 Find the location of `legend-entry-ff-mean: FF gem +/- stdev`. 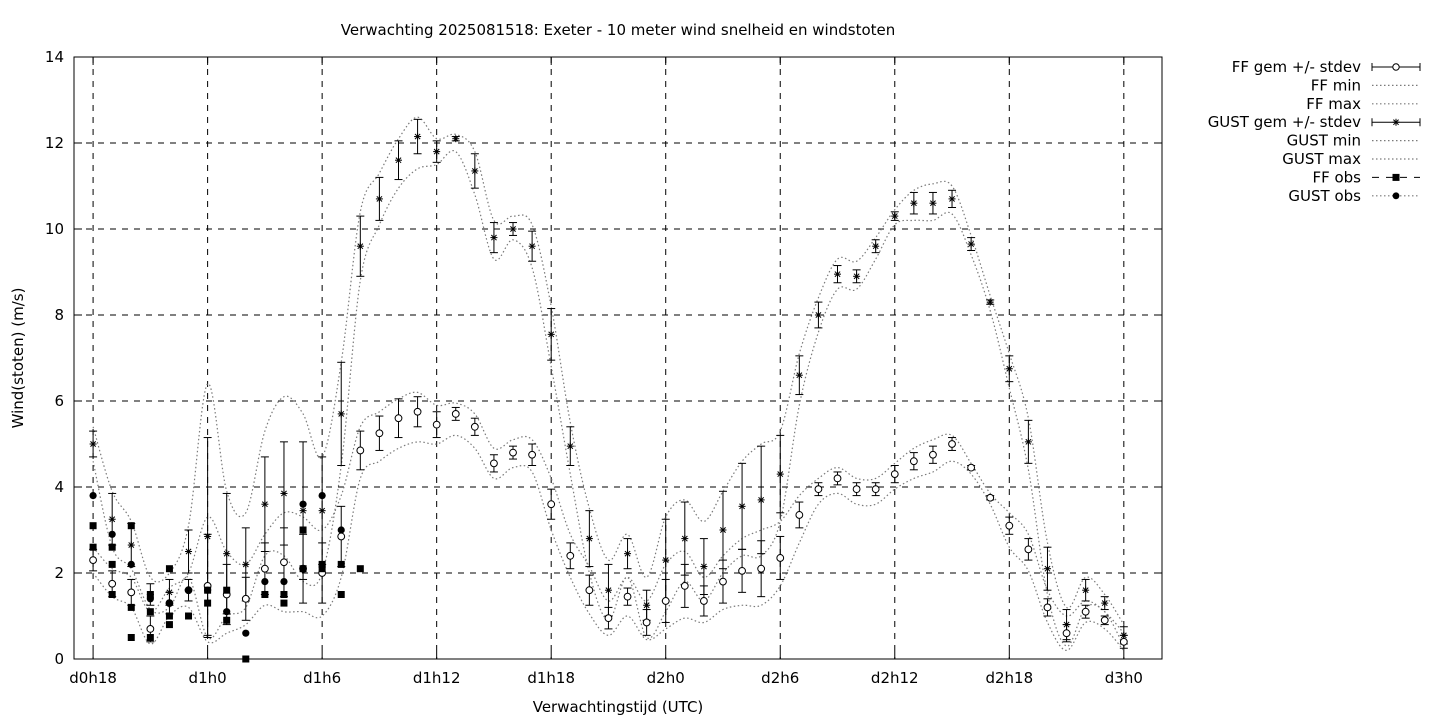

legend-entry-ff-mean: FF gem +/- stdev is located at coordinates (1326, 67).